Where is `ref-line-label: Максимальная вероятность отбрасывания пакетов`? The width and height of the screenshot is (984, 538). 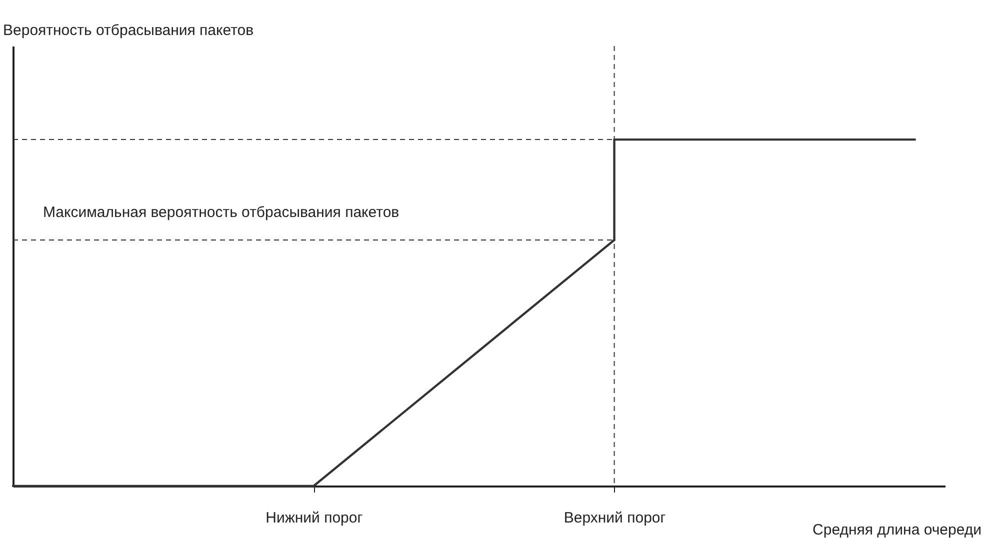
ref-line-label: Максимальная вероятность отбрасывания пакетов is located at coordinates (221, 213).